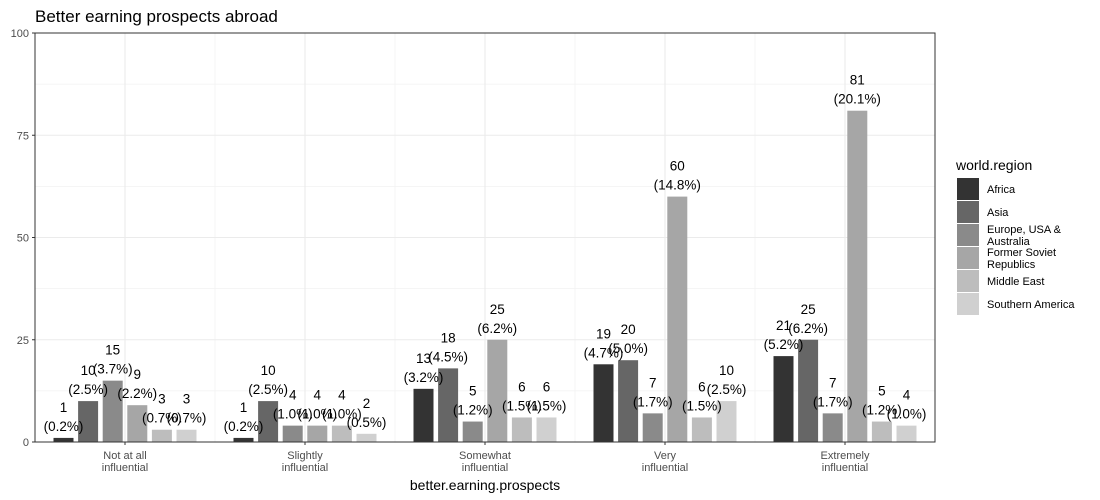 This screenshot has width=1100, height=500. What do you see at coordinates (124, 456) in the screenshot?
I see `x-tick-label: Not at all` at bounding box center [124, 456].